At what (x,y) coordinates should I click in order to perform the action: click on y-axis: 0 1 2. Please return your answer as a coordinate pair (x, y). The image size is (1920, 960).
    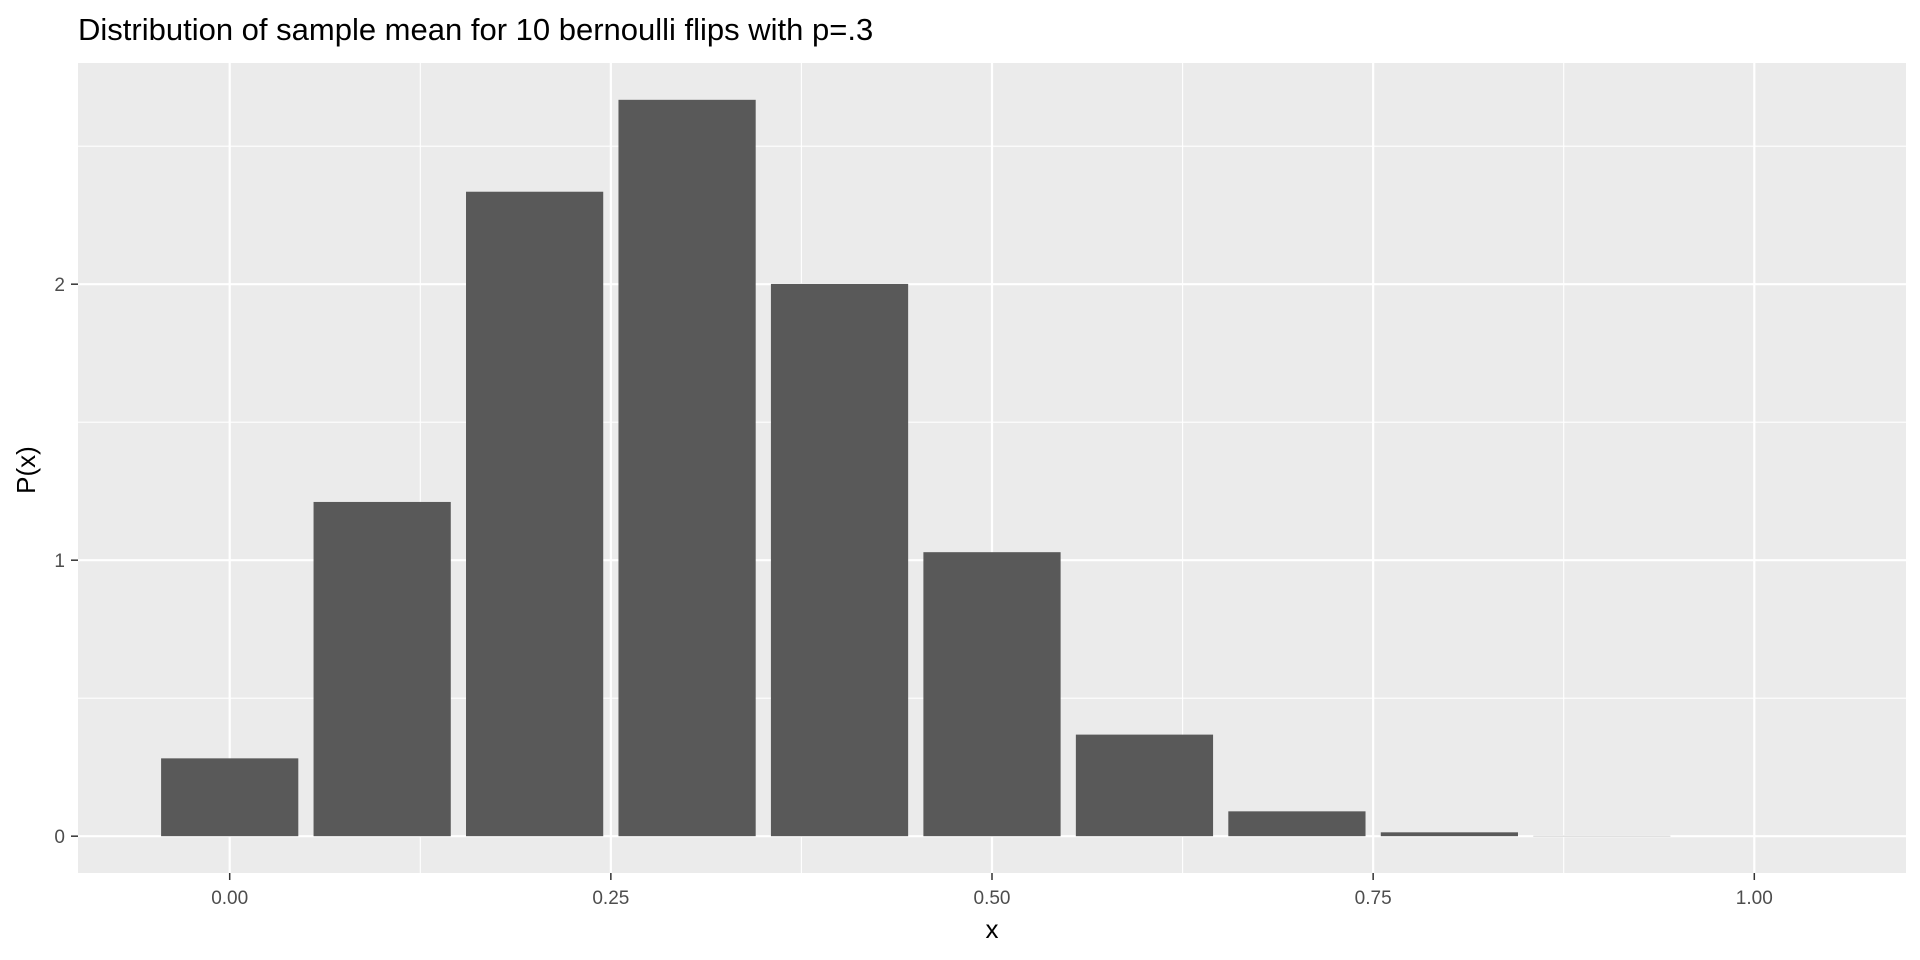
    Looking at the image, I should click on (66, 561).